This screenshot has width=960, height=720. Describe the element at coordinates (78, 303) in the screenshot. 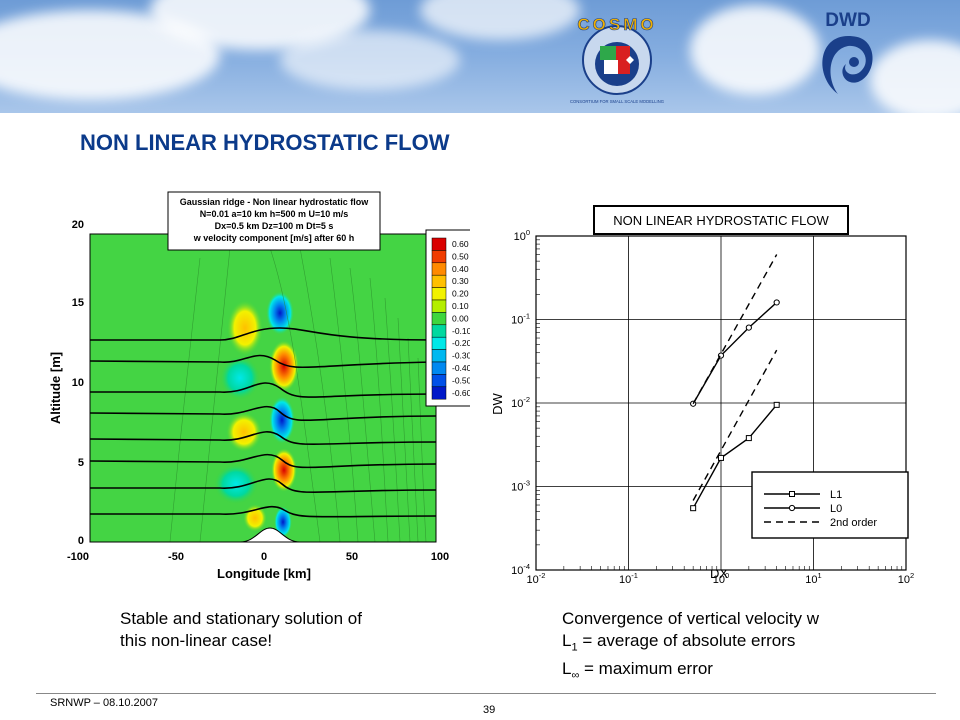

I see `y-tick-label: 15` at that location.